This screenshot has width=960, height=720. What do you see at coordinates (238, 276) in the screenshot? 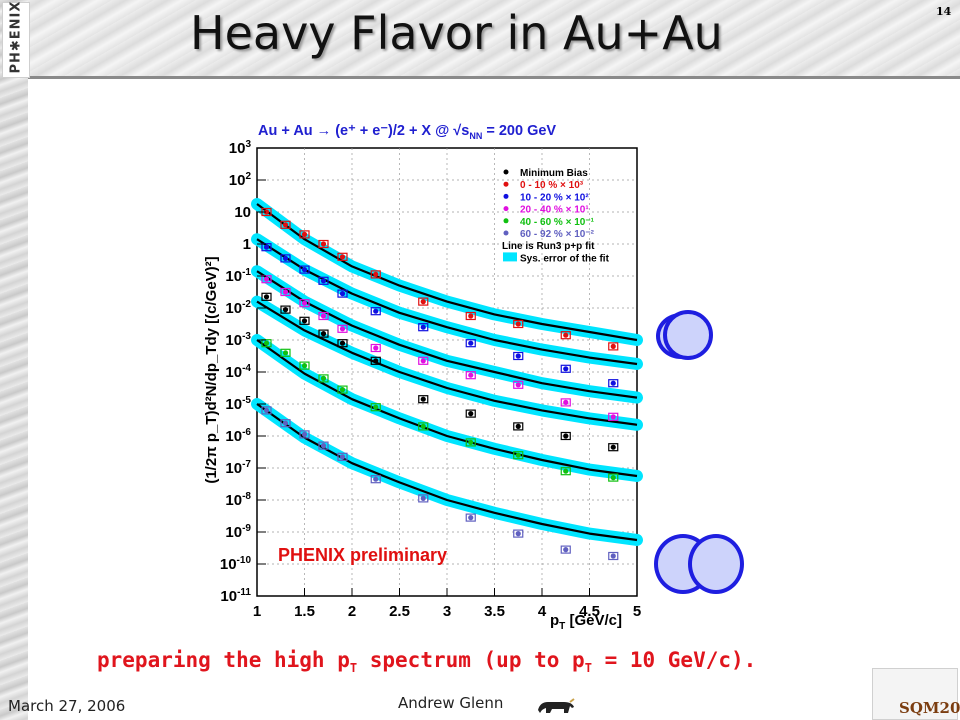
I see `y-tick-label: 10⁻¹` at bounding box center [238, 276].